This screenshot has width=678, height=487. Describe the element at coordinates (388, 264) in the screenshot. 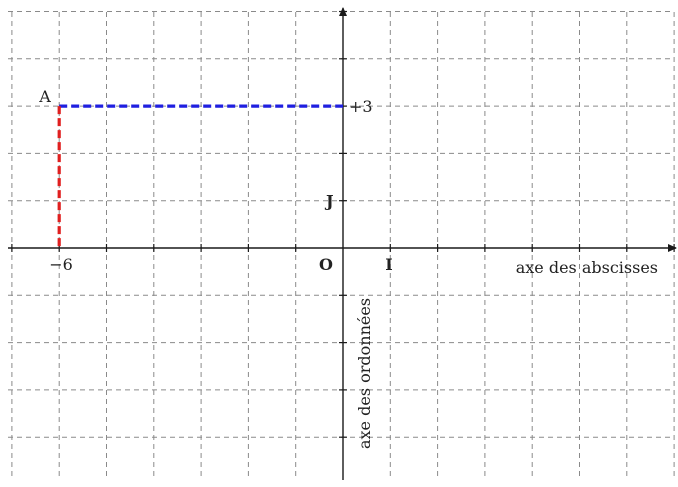

I see `unit-i-label: I` at that location.